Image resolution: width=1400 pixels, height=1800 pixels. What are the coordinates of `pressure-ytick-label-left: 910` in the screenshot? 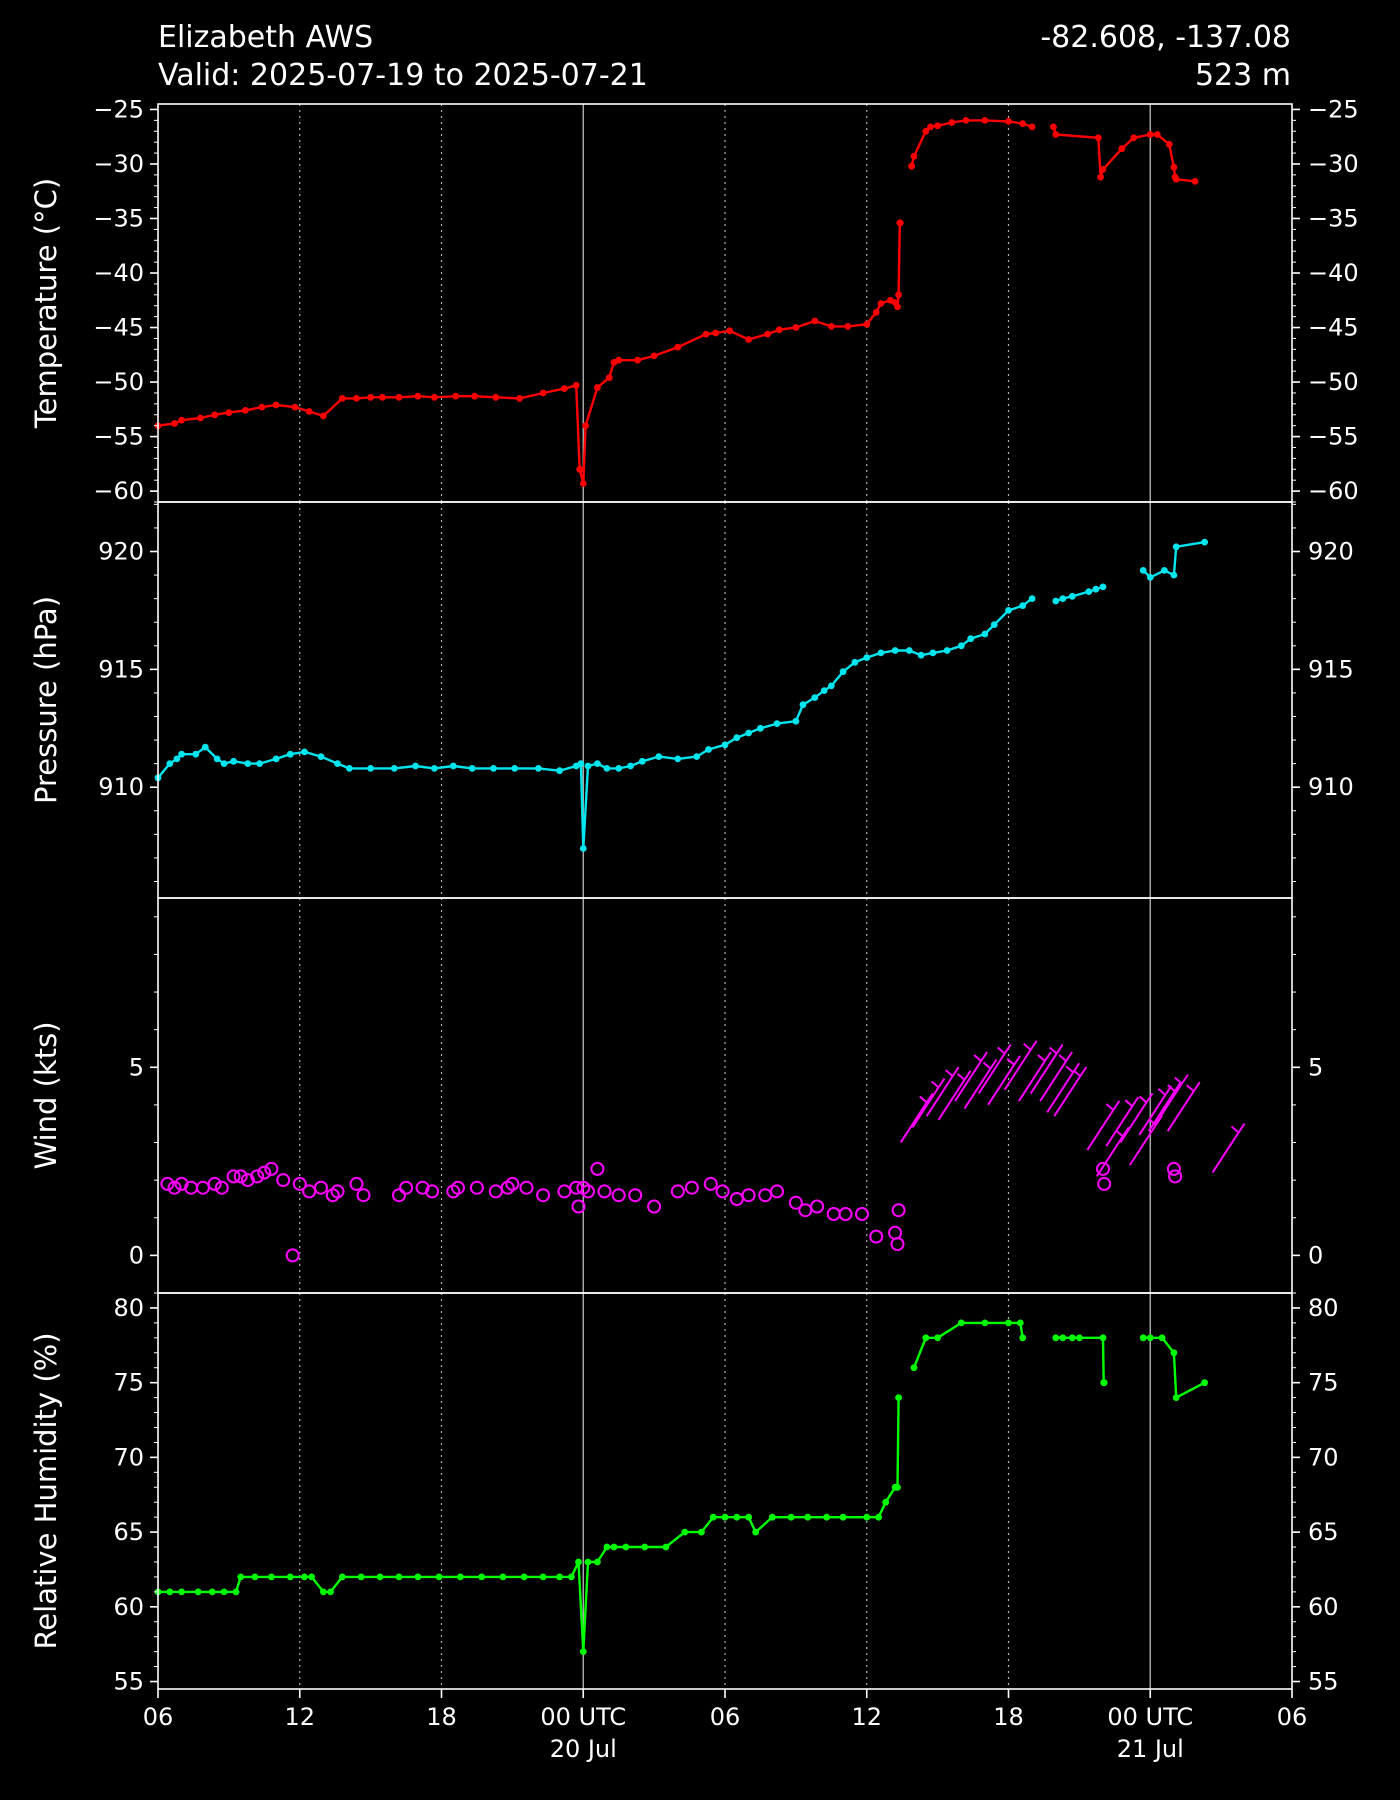 It's located at (121, 787).